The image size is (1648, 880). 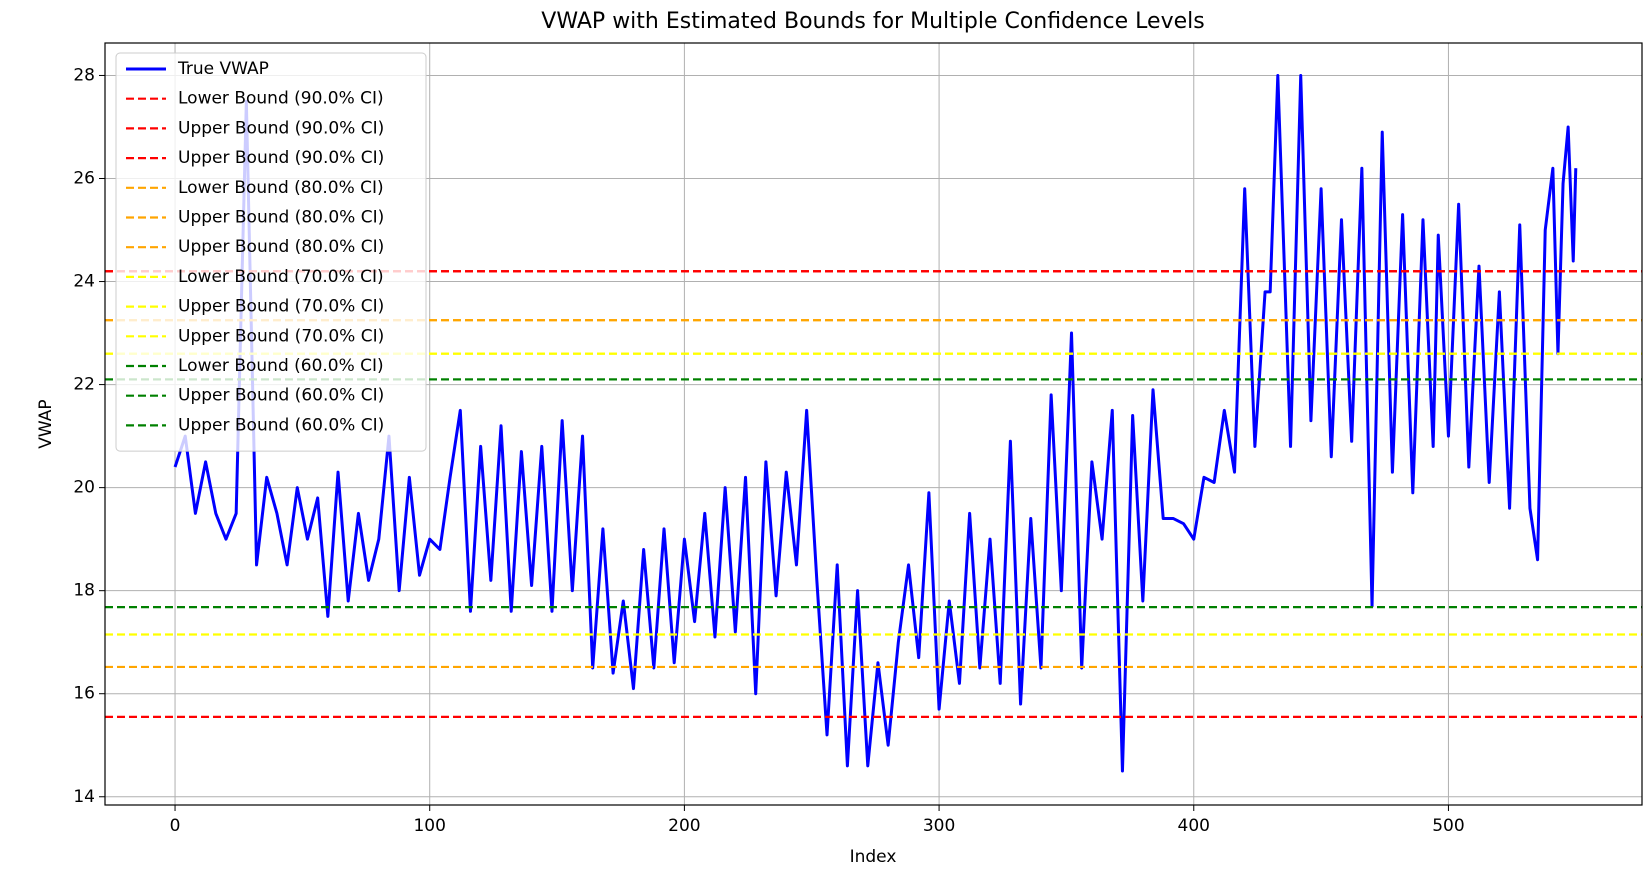 What do you see at coordinates (46, 423) in the screenshot?
I see `y-axis-label: VWAP` at bounding box center [46, 423].